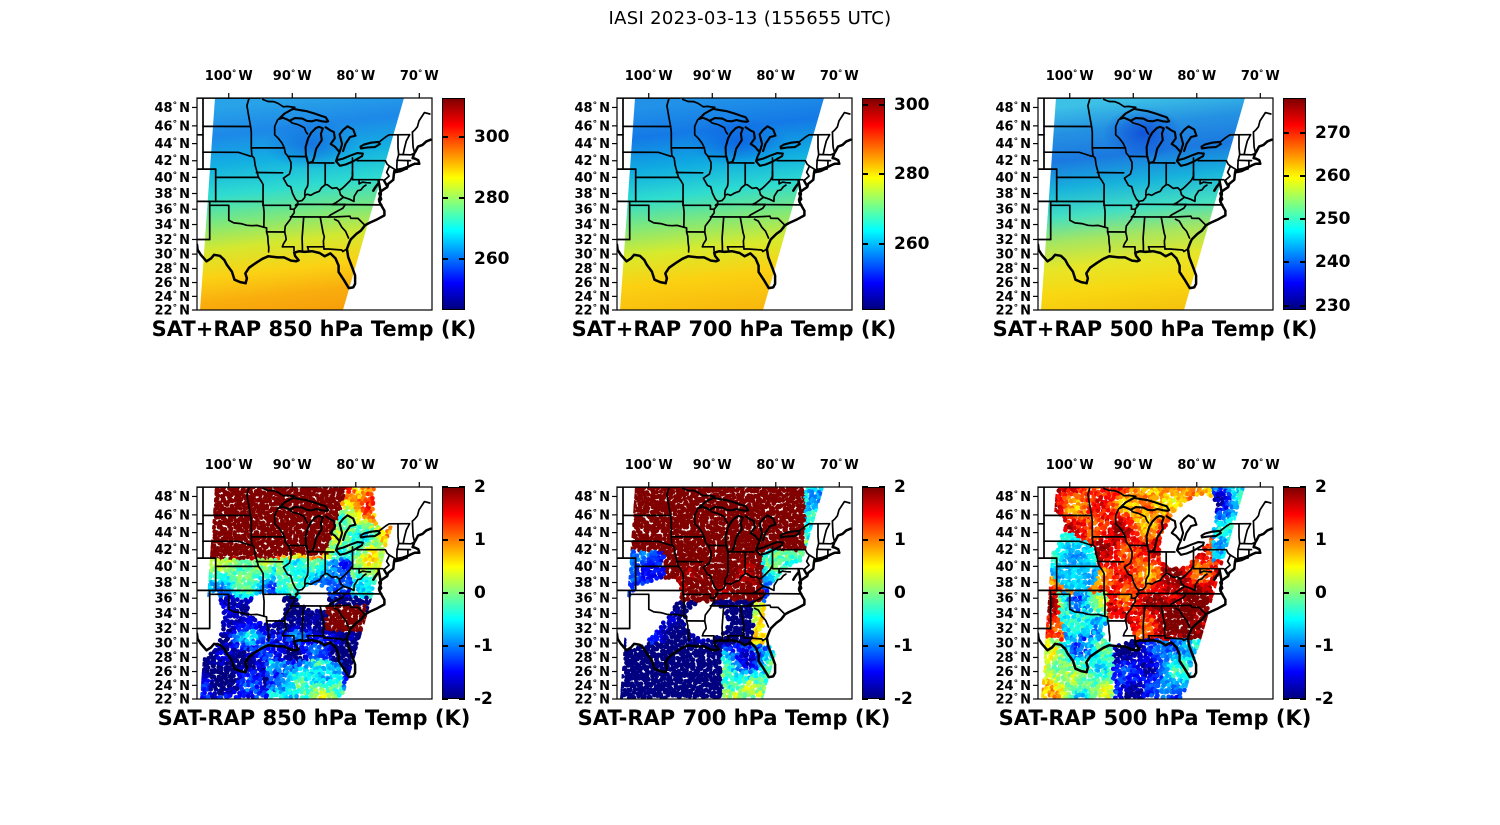 The height and width of the screenshot is (825, 1500). Describe the element at coordinates (314, 329) in the screenshot. I see `panel-title: SAT+RAP 850 hPa Temp (K)` at that location.